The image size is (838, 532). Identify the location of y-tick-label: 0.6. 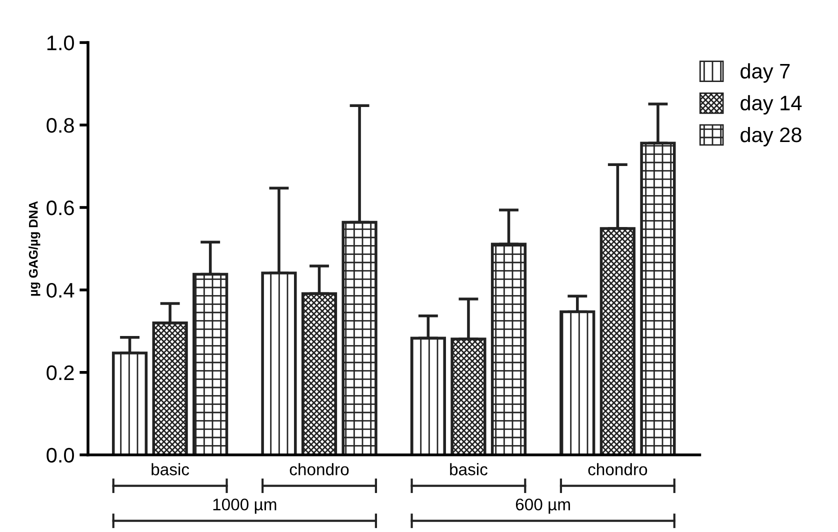
(60, 208).